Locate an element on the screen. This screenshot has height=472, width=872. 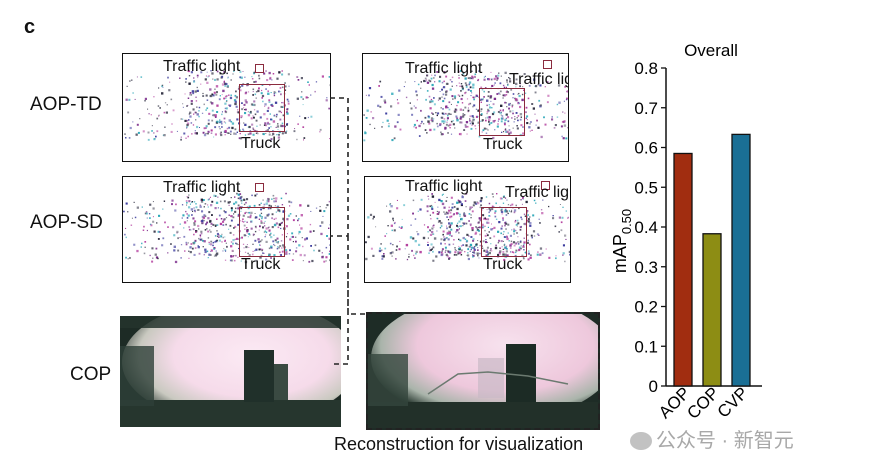
event-frame-aop-td-right: Traffic light Traffic light Truck is located at coordinates (465, 107).